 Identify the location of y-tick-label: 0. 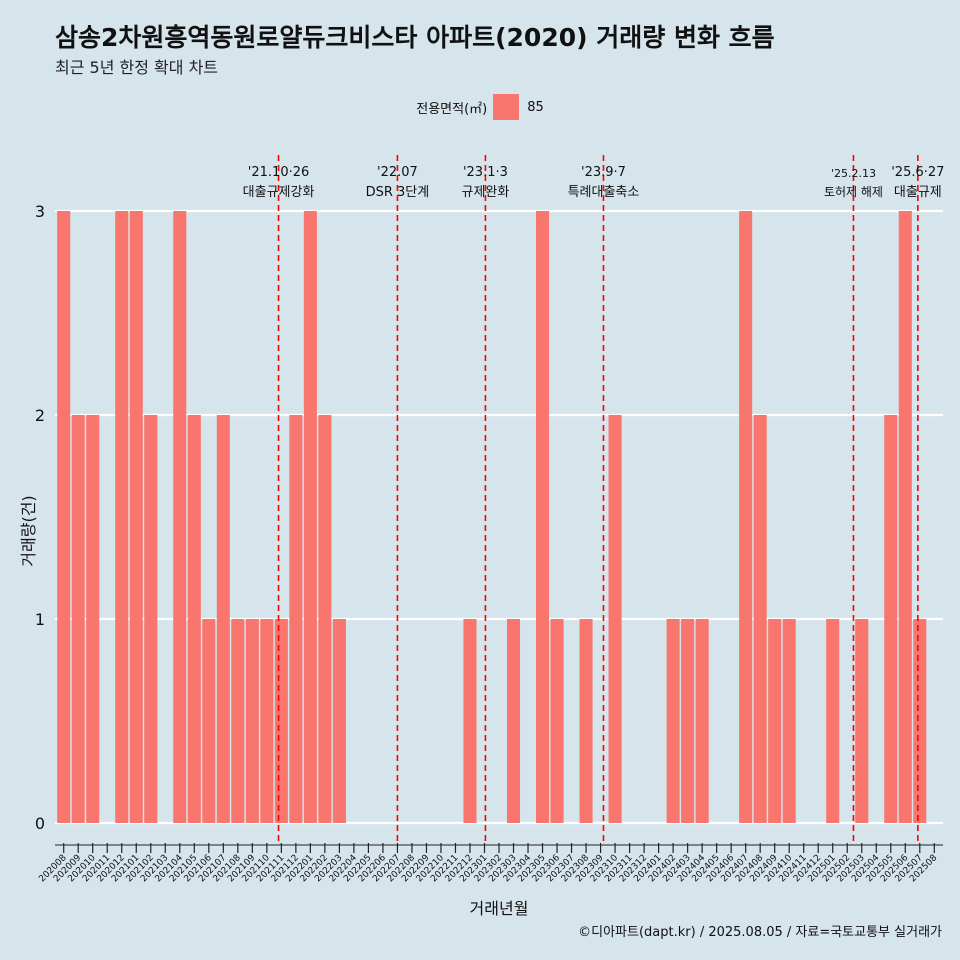
(40, 823).